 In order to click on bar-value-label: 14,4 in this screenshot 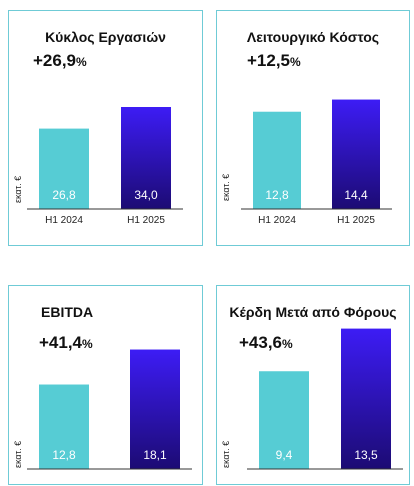, I will do `click(356, 195)`.